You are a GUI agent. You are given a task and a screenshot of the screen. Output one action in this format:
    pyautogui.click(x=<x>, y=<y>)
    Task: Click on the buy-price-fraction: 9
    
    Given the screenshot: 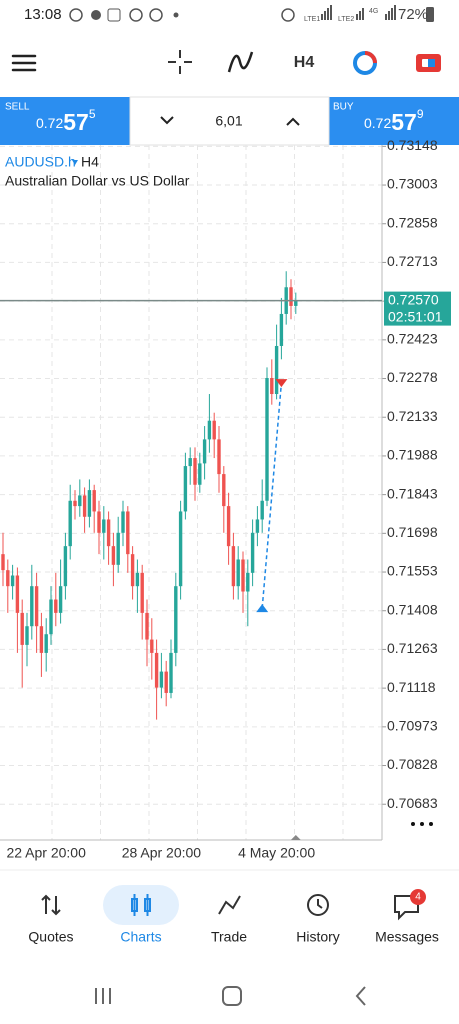 What is the action you would take?
    pyautogui.click(x=420, y=114)
    